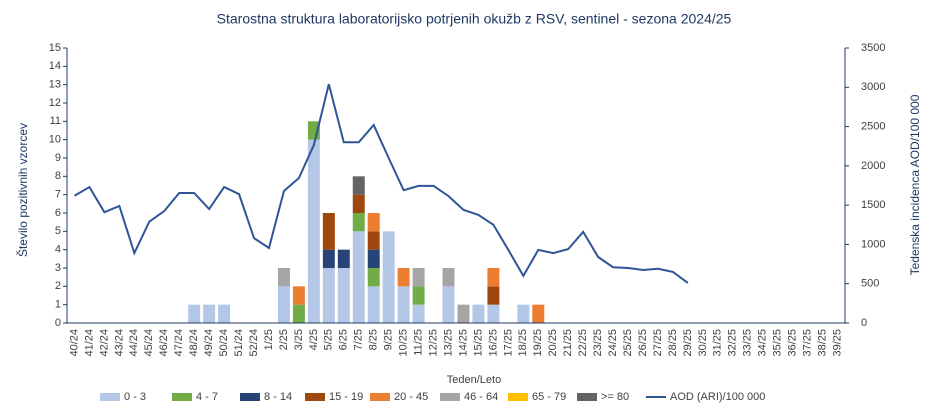 The height and width of the screenshot is (416, 948). I want to click on y2-axis-title: Tedenska incidenca AOD/100 000, so click(915, 184).